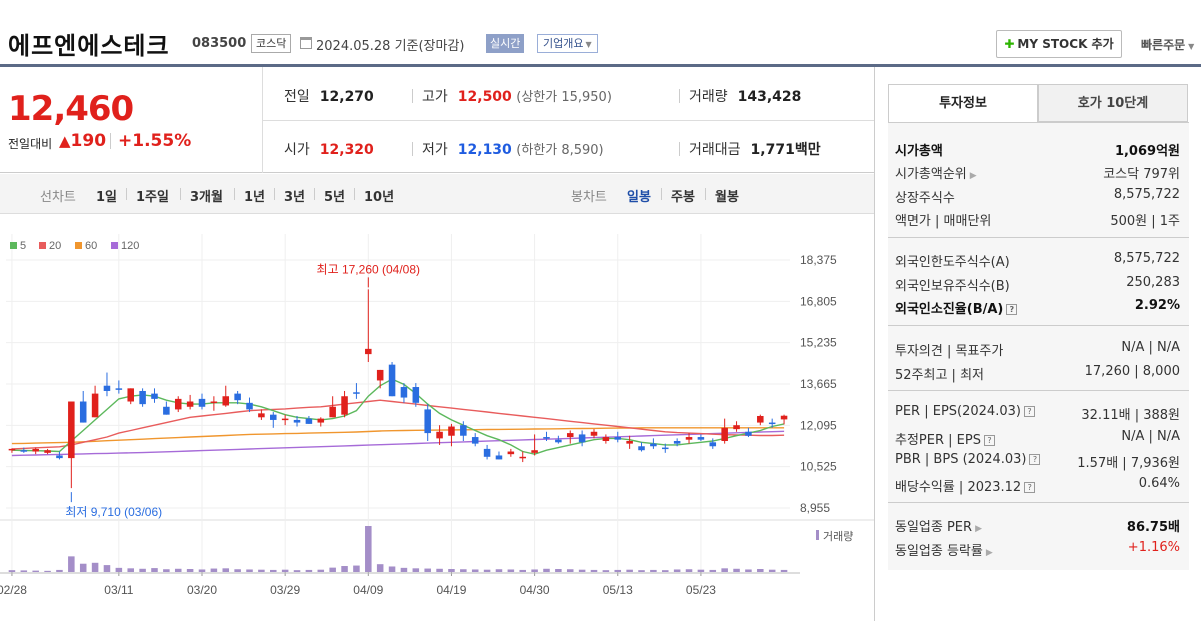 This screenshot has height=625, width=1201. Describe the element at coordinates (683, 197) in the screenshot. I see `period-weekly: 주봉` at that location.